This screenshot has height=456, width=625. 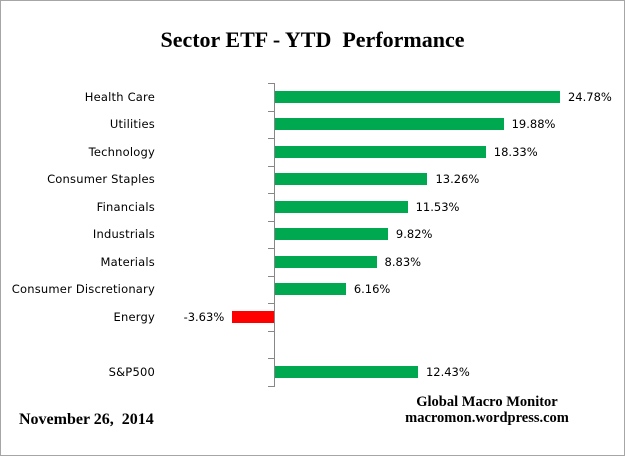 I want to click on bar-technology, so click(x=380, y=151).